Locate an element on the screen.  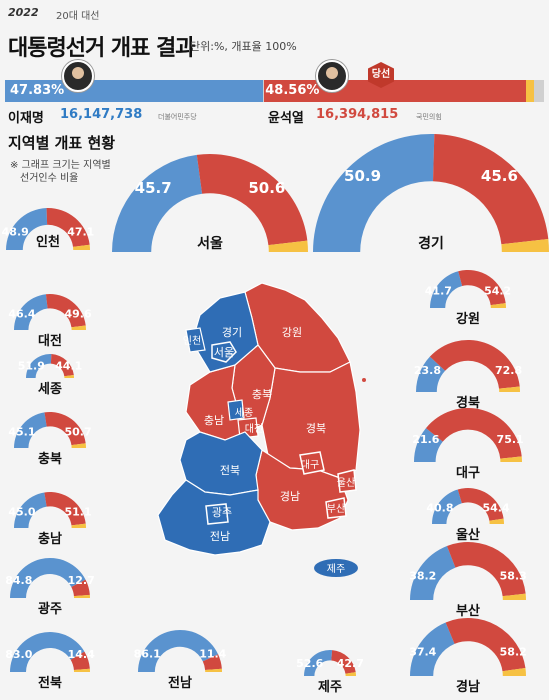
map-label-daegu: 대구 is located at coordinates (310, 465).